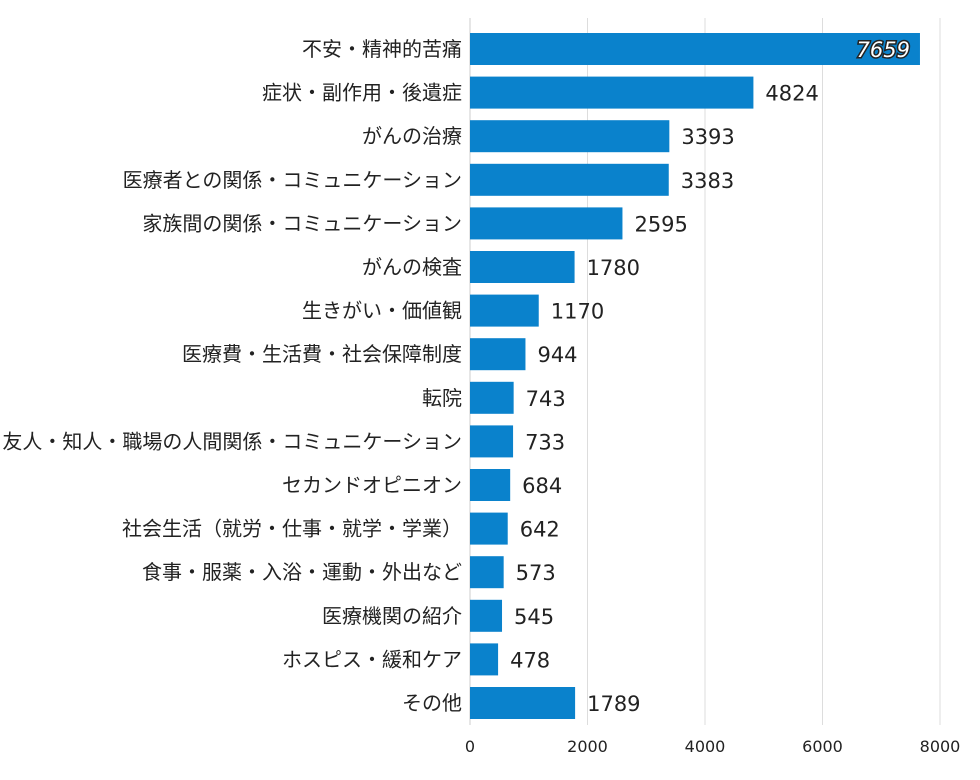  Describe the element at coordinates (940, 746) in the screenshot. I see `x-tick-label: 8000` at that location.